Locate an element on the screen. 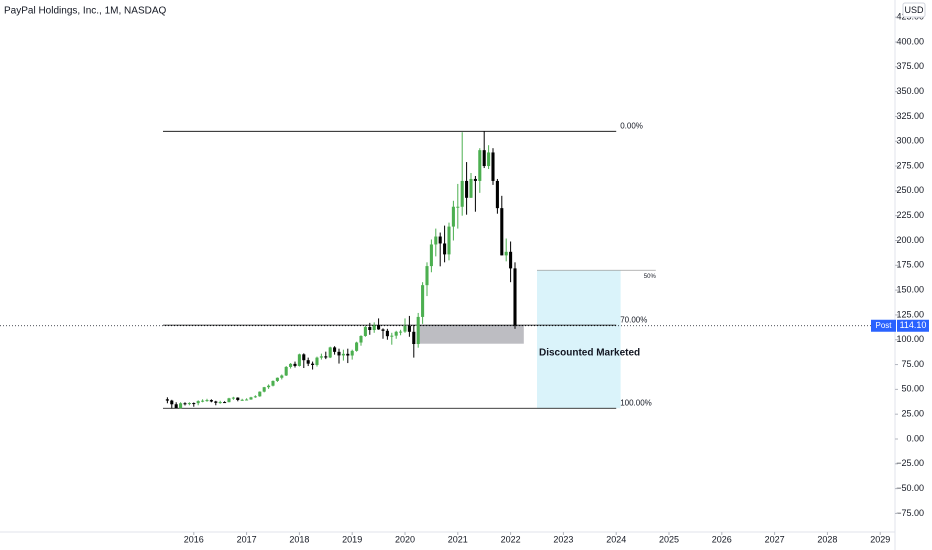 The width and height of the screenshot is (932, 550). x-tick-label: 2029 is located at coordinates (880, 539).